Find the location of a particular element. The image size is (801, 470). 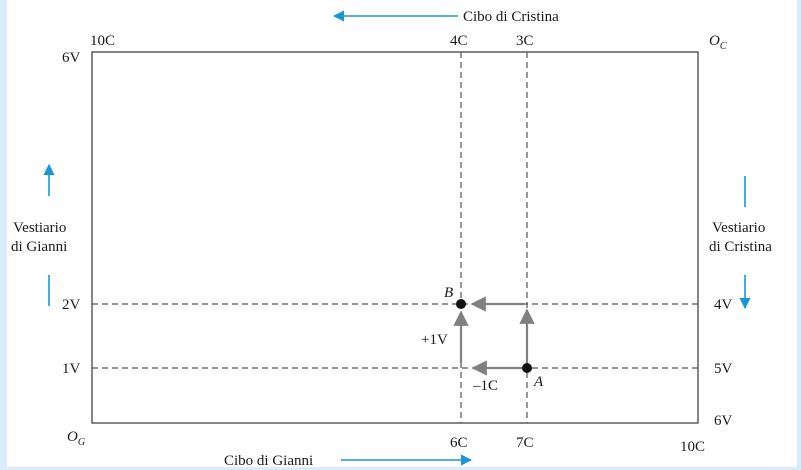

right-label-5v: 5V is located at coordinates (723, 369).